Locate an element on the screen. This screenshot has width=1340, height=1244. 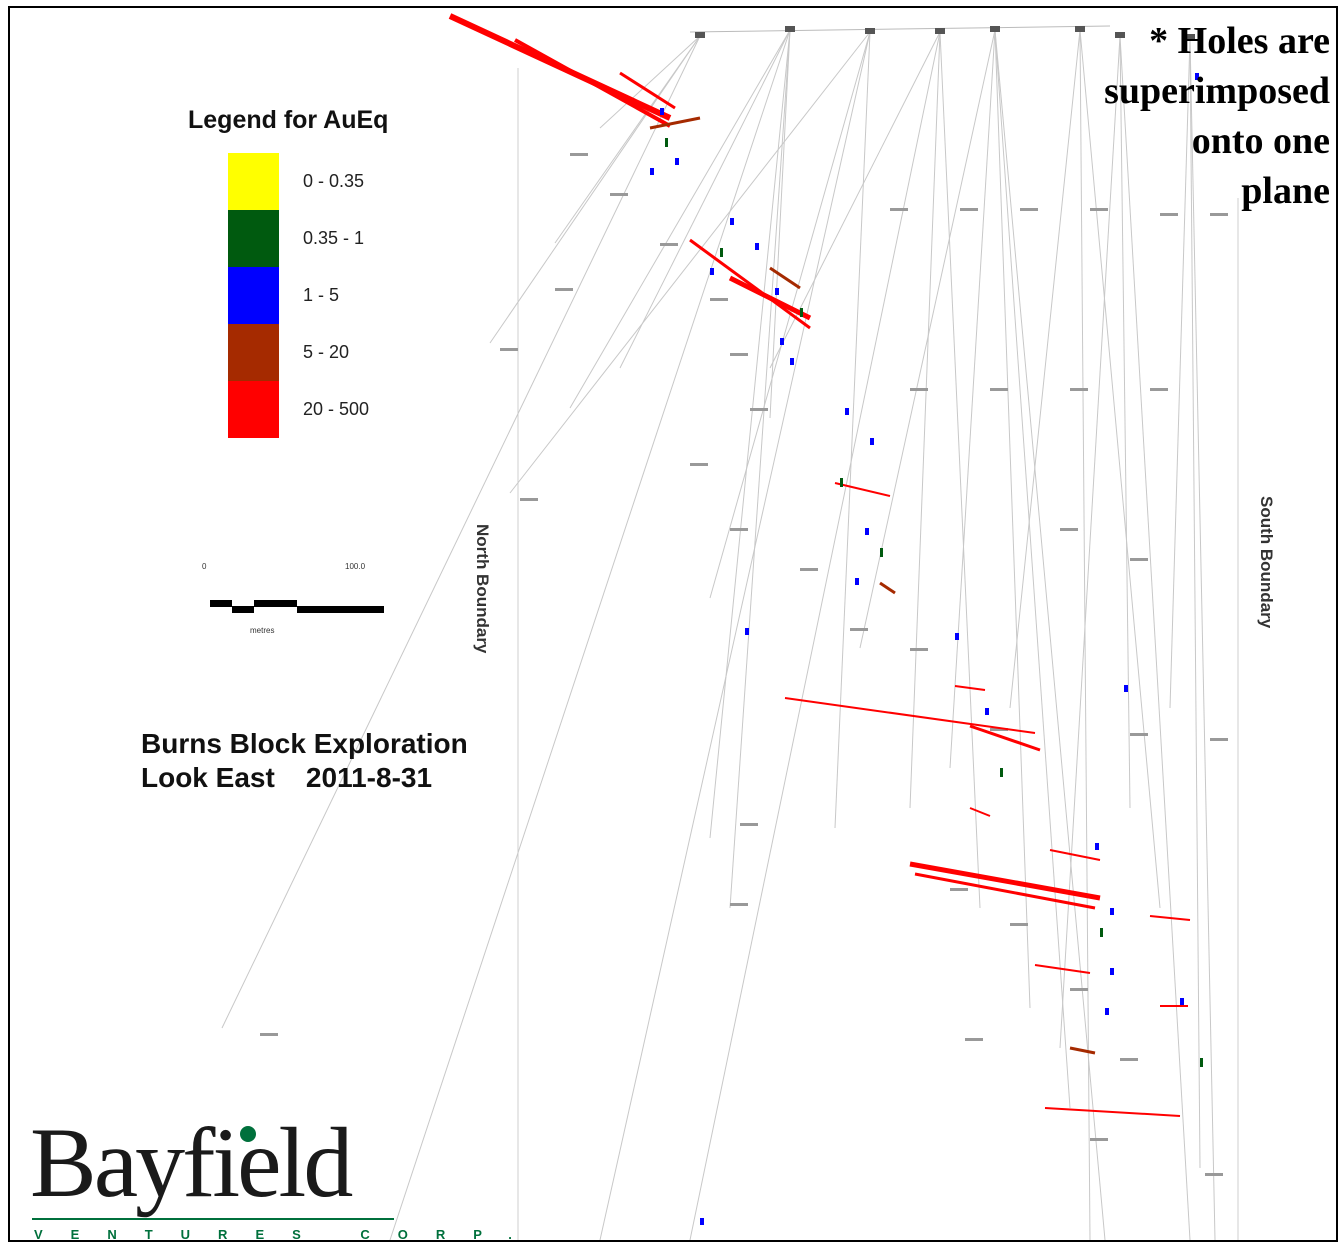
surface-line is located at coordinates (900, 29).